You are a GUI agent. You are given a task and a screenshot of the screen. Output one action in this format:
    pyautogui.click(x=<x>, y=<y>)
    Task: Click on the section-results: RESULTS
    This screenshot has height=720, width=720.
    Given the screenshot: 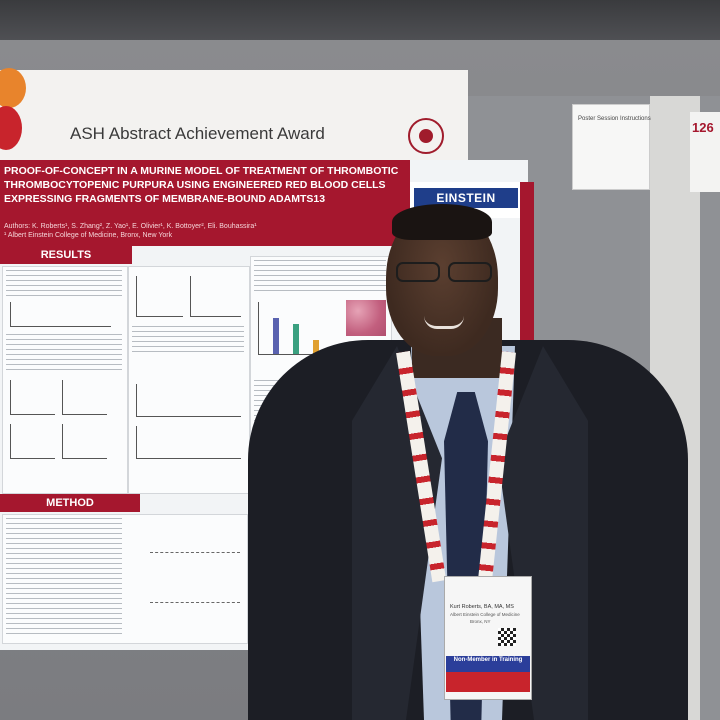 What is the action you would take?
    pyautogui.click(x=66, y=255)
    